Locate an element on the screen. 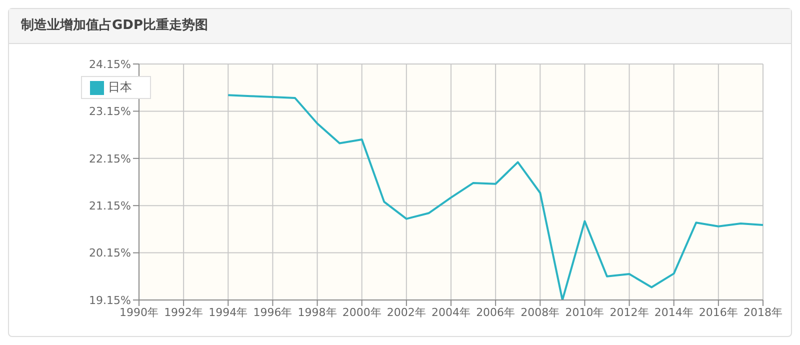 The width and height of the screenshot is (800, 345). x-tick-label: 1996年 is located at coordinates (272, 312).